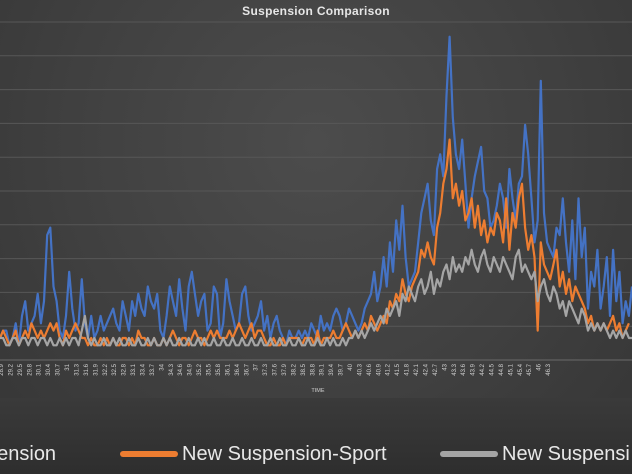  Describe the element at coordinates (134, 369) in the screenshot. I see `x-tick-label: 33.1` at that location.